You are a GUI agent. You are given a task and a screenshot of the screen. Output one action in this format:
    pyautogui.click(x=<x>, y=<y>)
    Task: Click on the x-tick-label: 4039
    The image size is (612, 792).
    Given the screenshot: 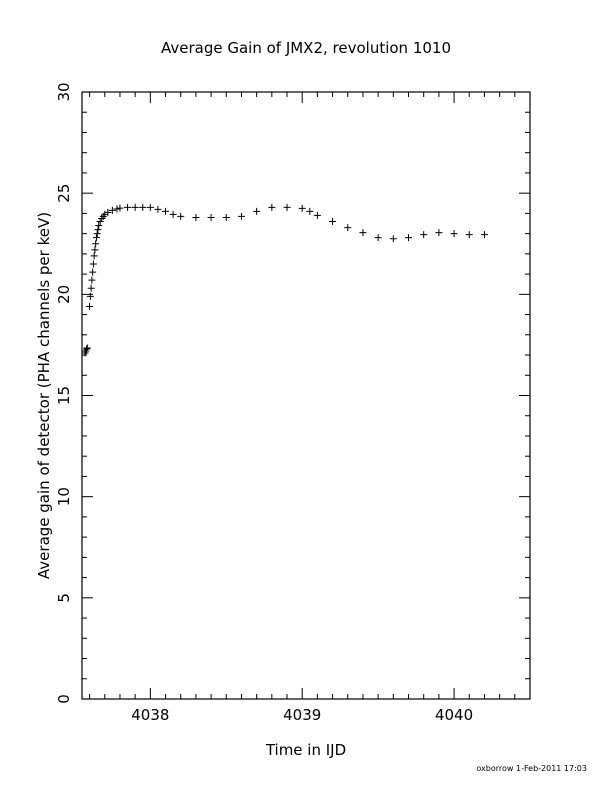 What is the action you would take?
    pyautogui.click(x=302, y=715)
    